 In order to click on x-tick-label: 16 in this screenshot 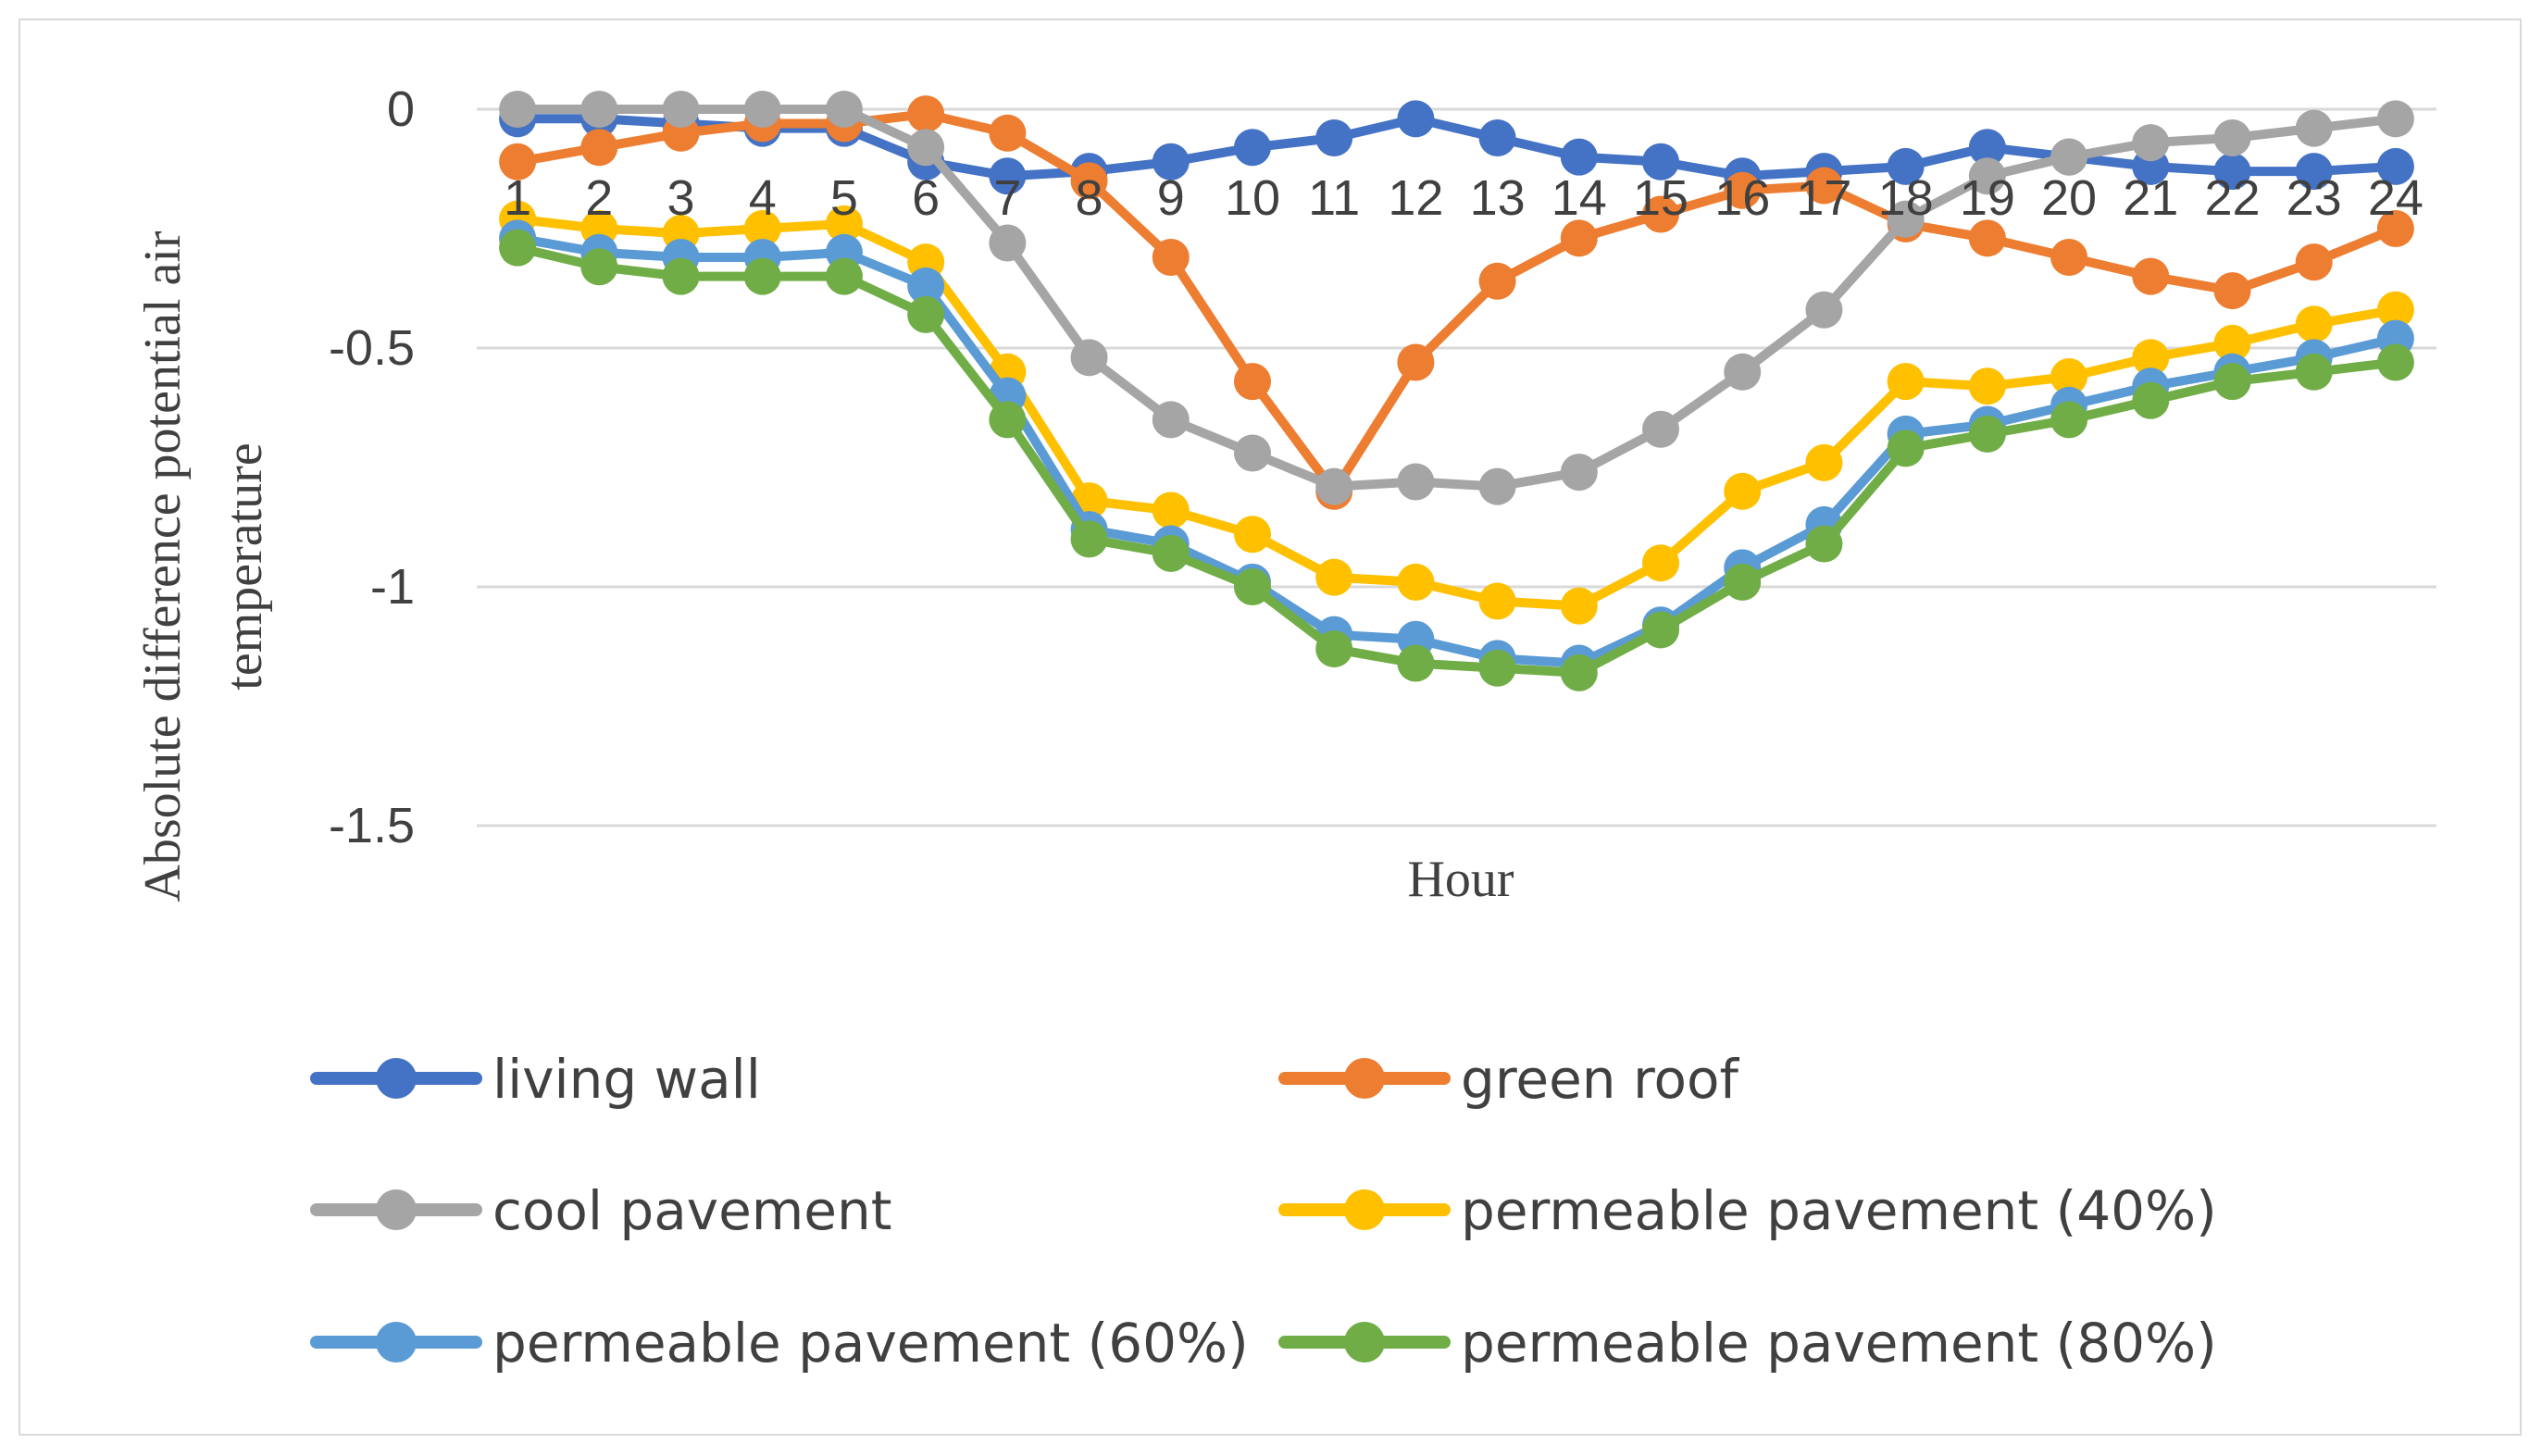, I will do `click(1742, 198)`.